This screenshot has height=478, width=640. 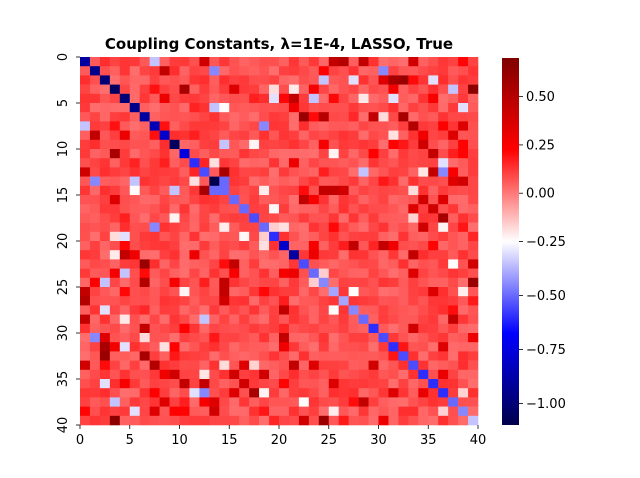 What do you see at coordinates (63, 333) in the screenshot?
I see `y-tick-label: 30` at bounding box center [63, 333].